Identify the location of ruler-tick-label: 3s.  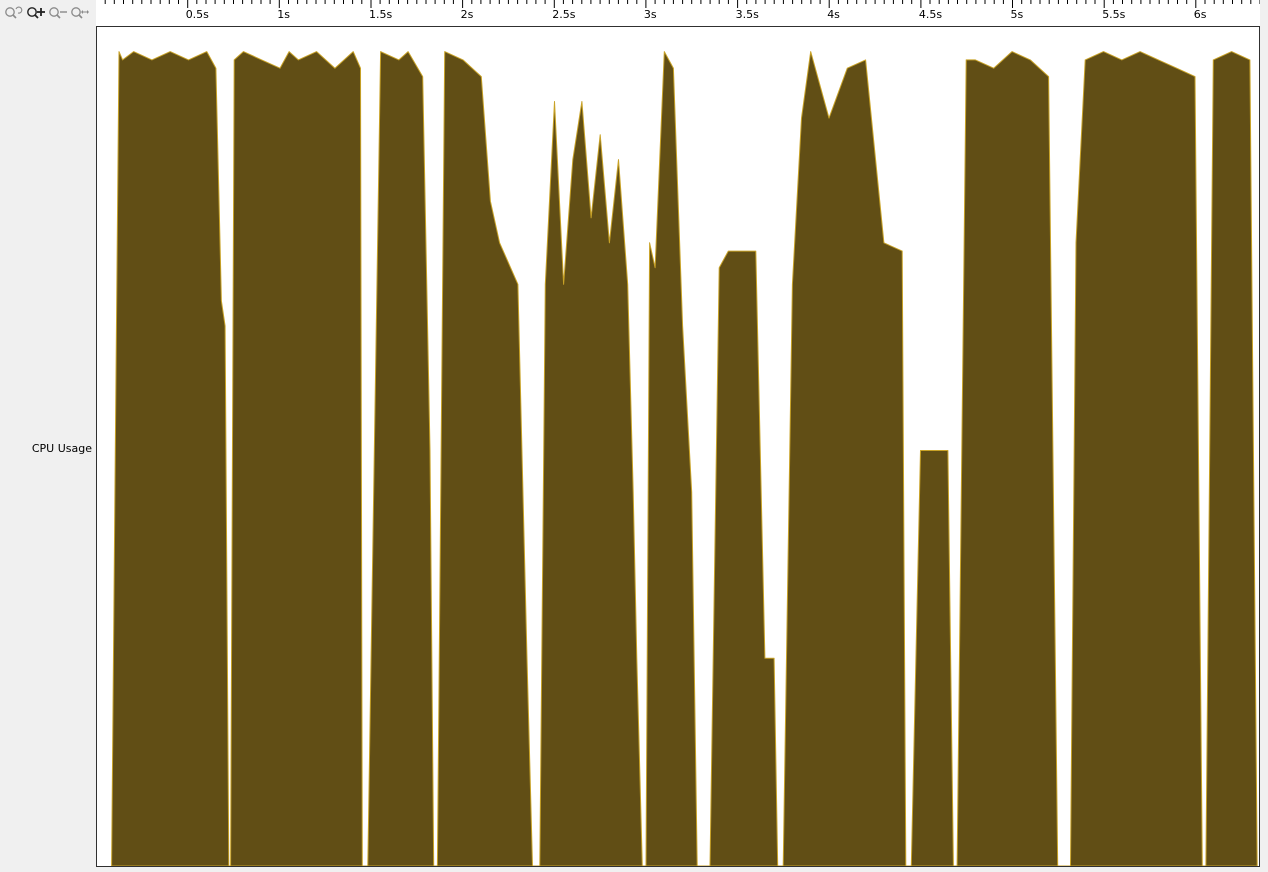
(650, 14).